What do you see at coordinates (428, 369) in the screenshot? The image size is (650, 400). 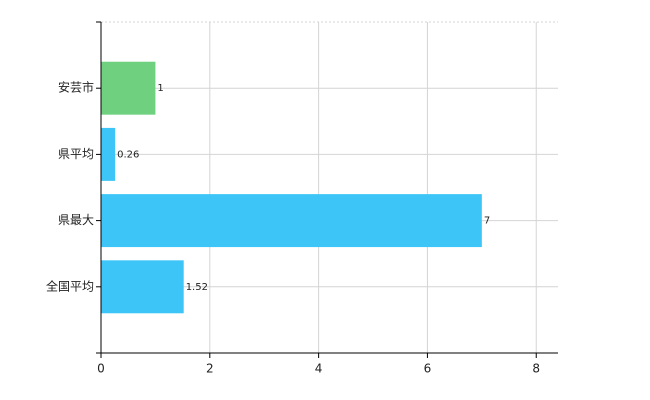 I see `x-tick-label: 6` at bounding box center [428, 369].